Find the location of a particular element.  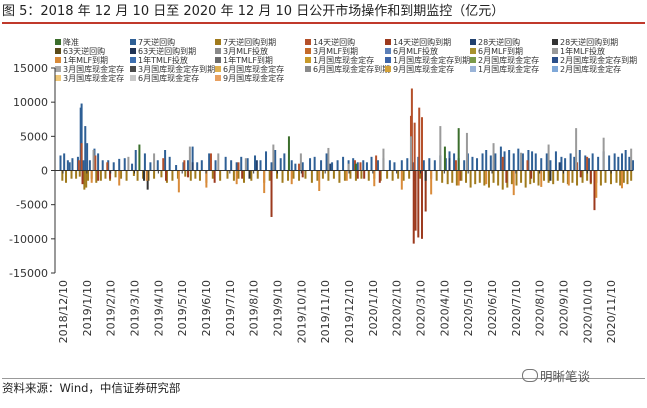

legend-label: 9月国库现金定存 is located at coordinates (253, 78).